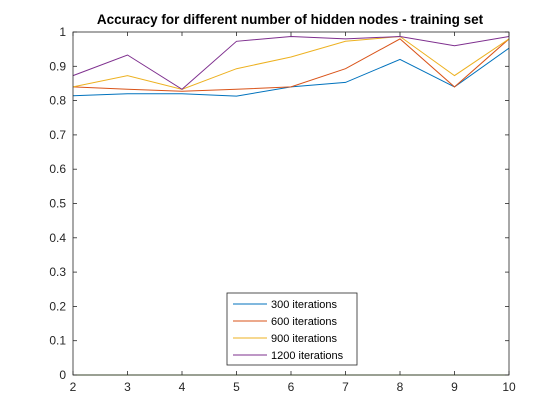  Describe the element at coordinates (57, 238) in the screenshot. I see `y-tick-label: 0.4` at that location.